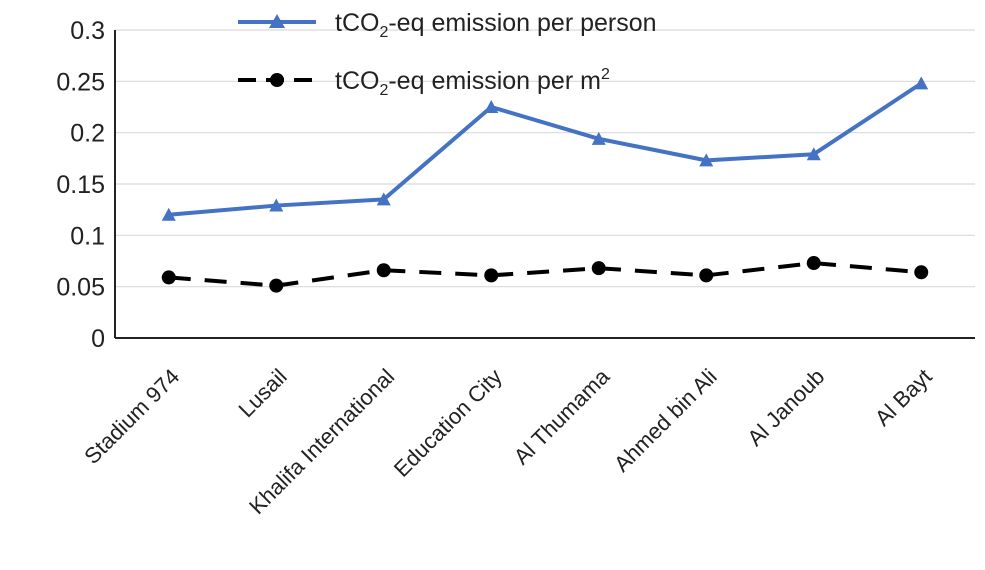 This screenshot has height=570, width=985. What do you see at coordinates (131, 416) in the screenshot?
I see `x-tick-label: Stadium 974` at bounding box center [131, 416].